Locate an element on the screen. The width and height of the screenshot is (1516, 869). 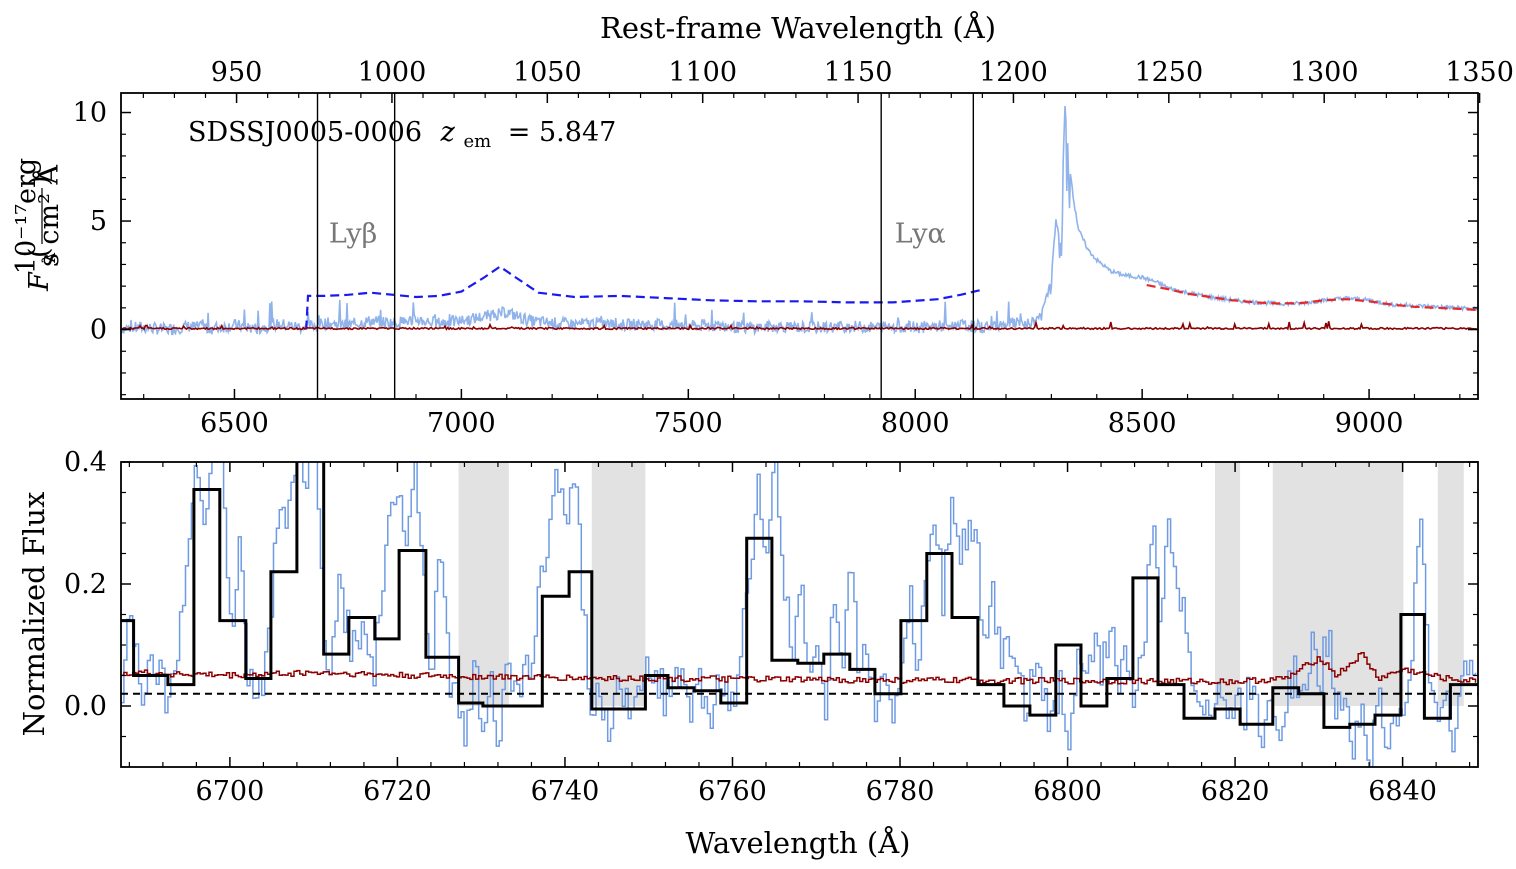
bottom-ytick-label: 0.4 is located at coordinates (85, 462).